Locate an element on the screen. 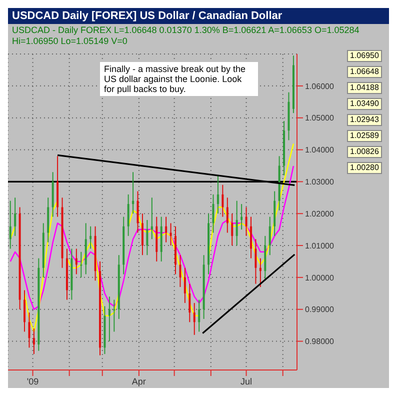 The image size is (397, 400). text: 1.00826 is located at coordinates (364, 152).